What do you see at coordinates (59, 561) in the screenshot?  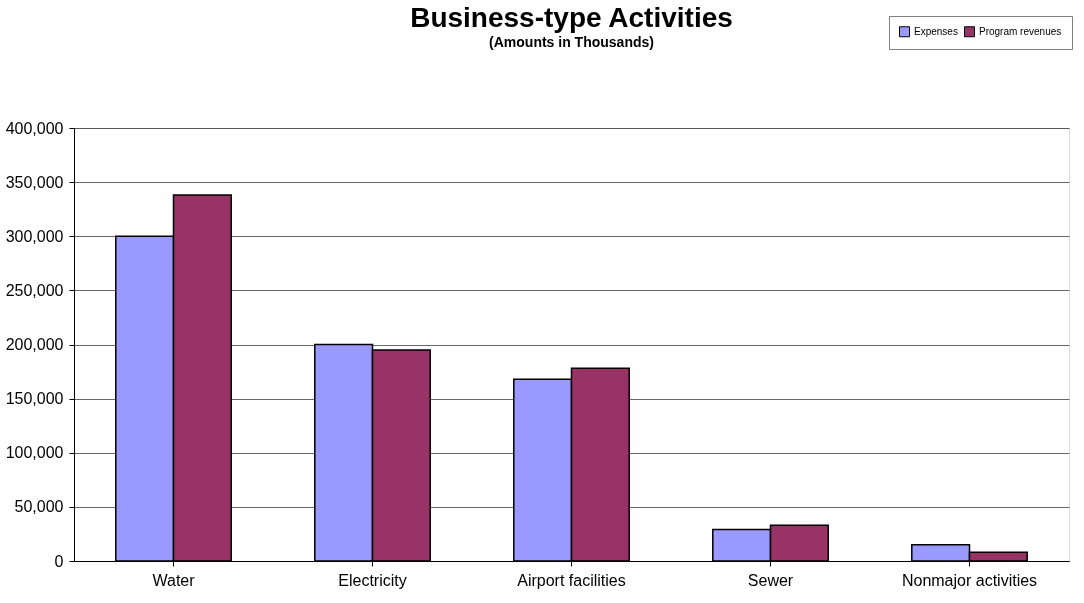 I see `y-tick-label: 0` at bounding box center [59, 561].